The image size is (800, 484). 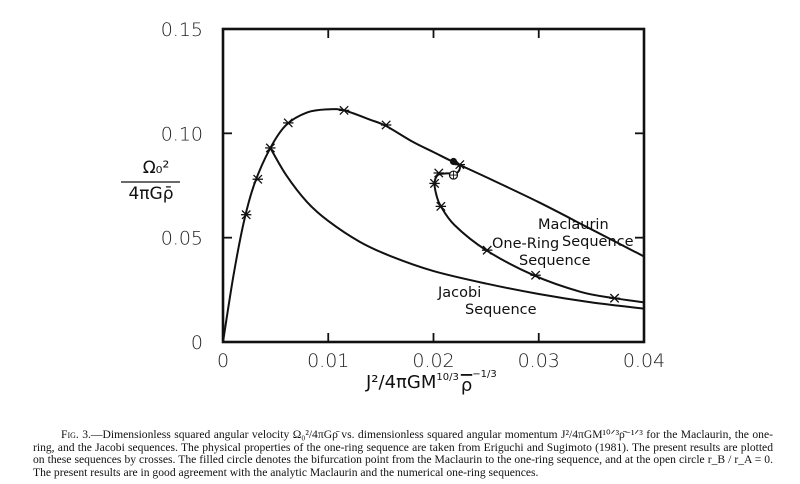 What do you see at coordinates (328, 361) in the screenshot?
I see `x-tick-label: 0.01` at bounding box center [328, 361].